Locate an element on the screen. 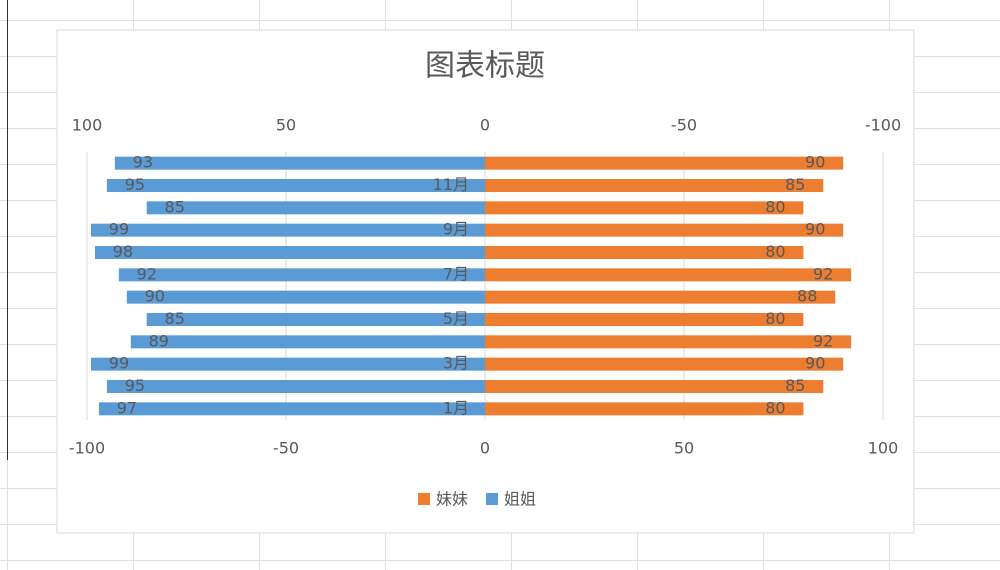 The height and width of the screenshot is (570, 1000). data-label: 89 is located at coordinates (159, 340).